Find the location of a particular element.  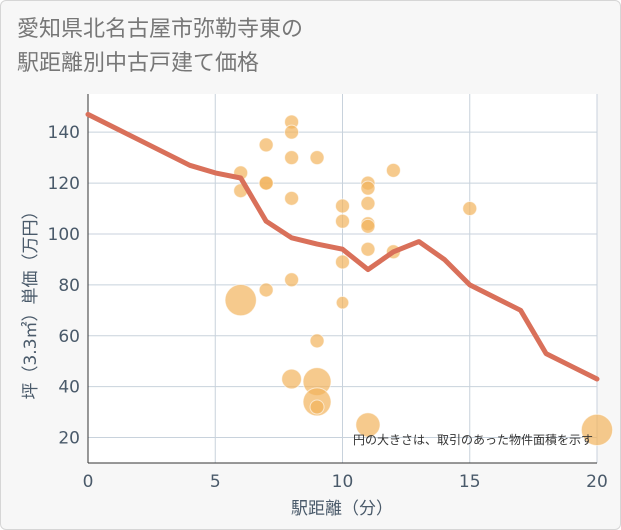

y-tick-label: 100 is located at coordinates (64, 235).